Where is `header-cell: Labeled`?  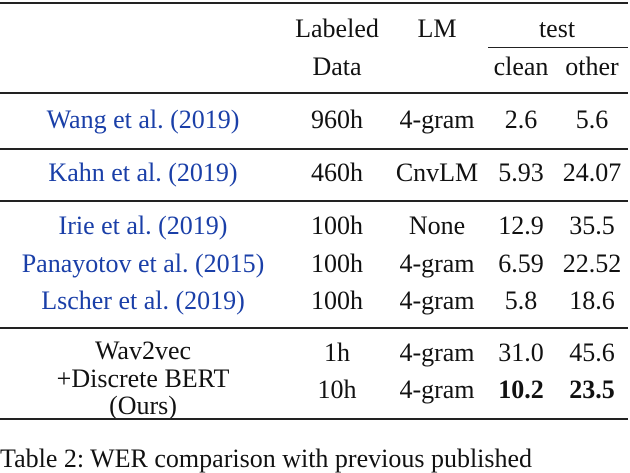
header-cell: Labeled is located at coordinates (337, 28).